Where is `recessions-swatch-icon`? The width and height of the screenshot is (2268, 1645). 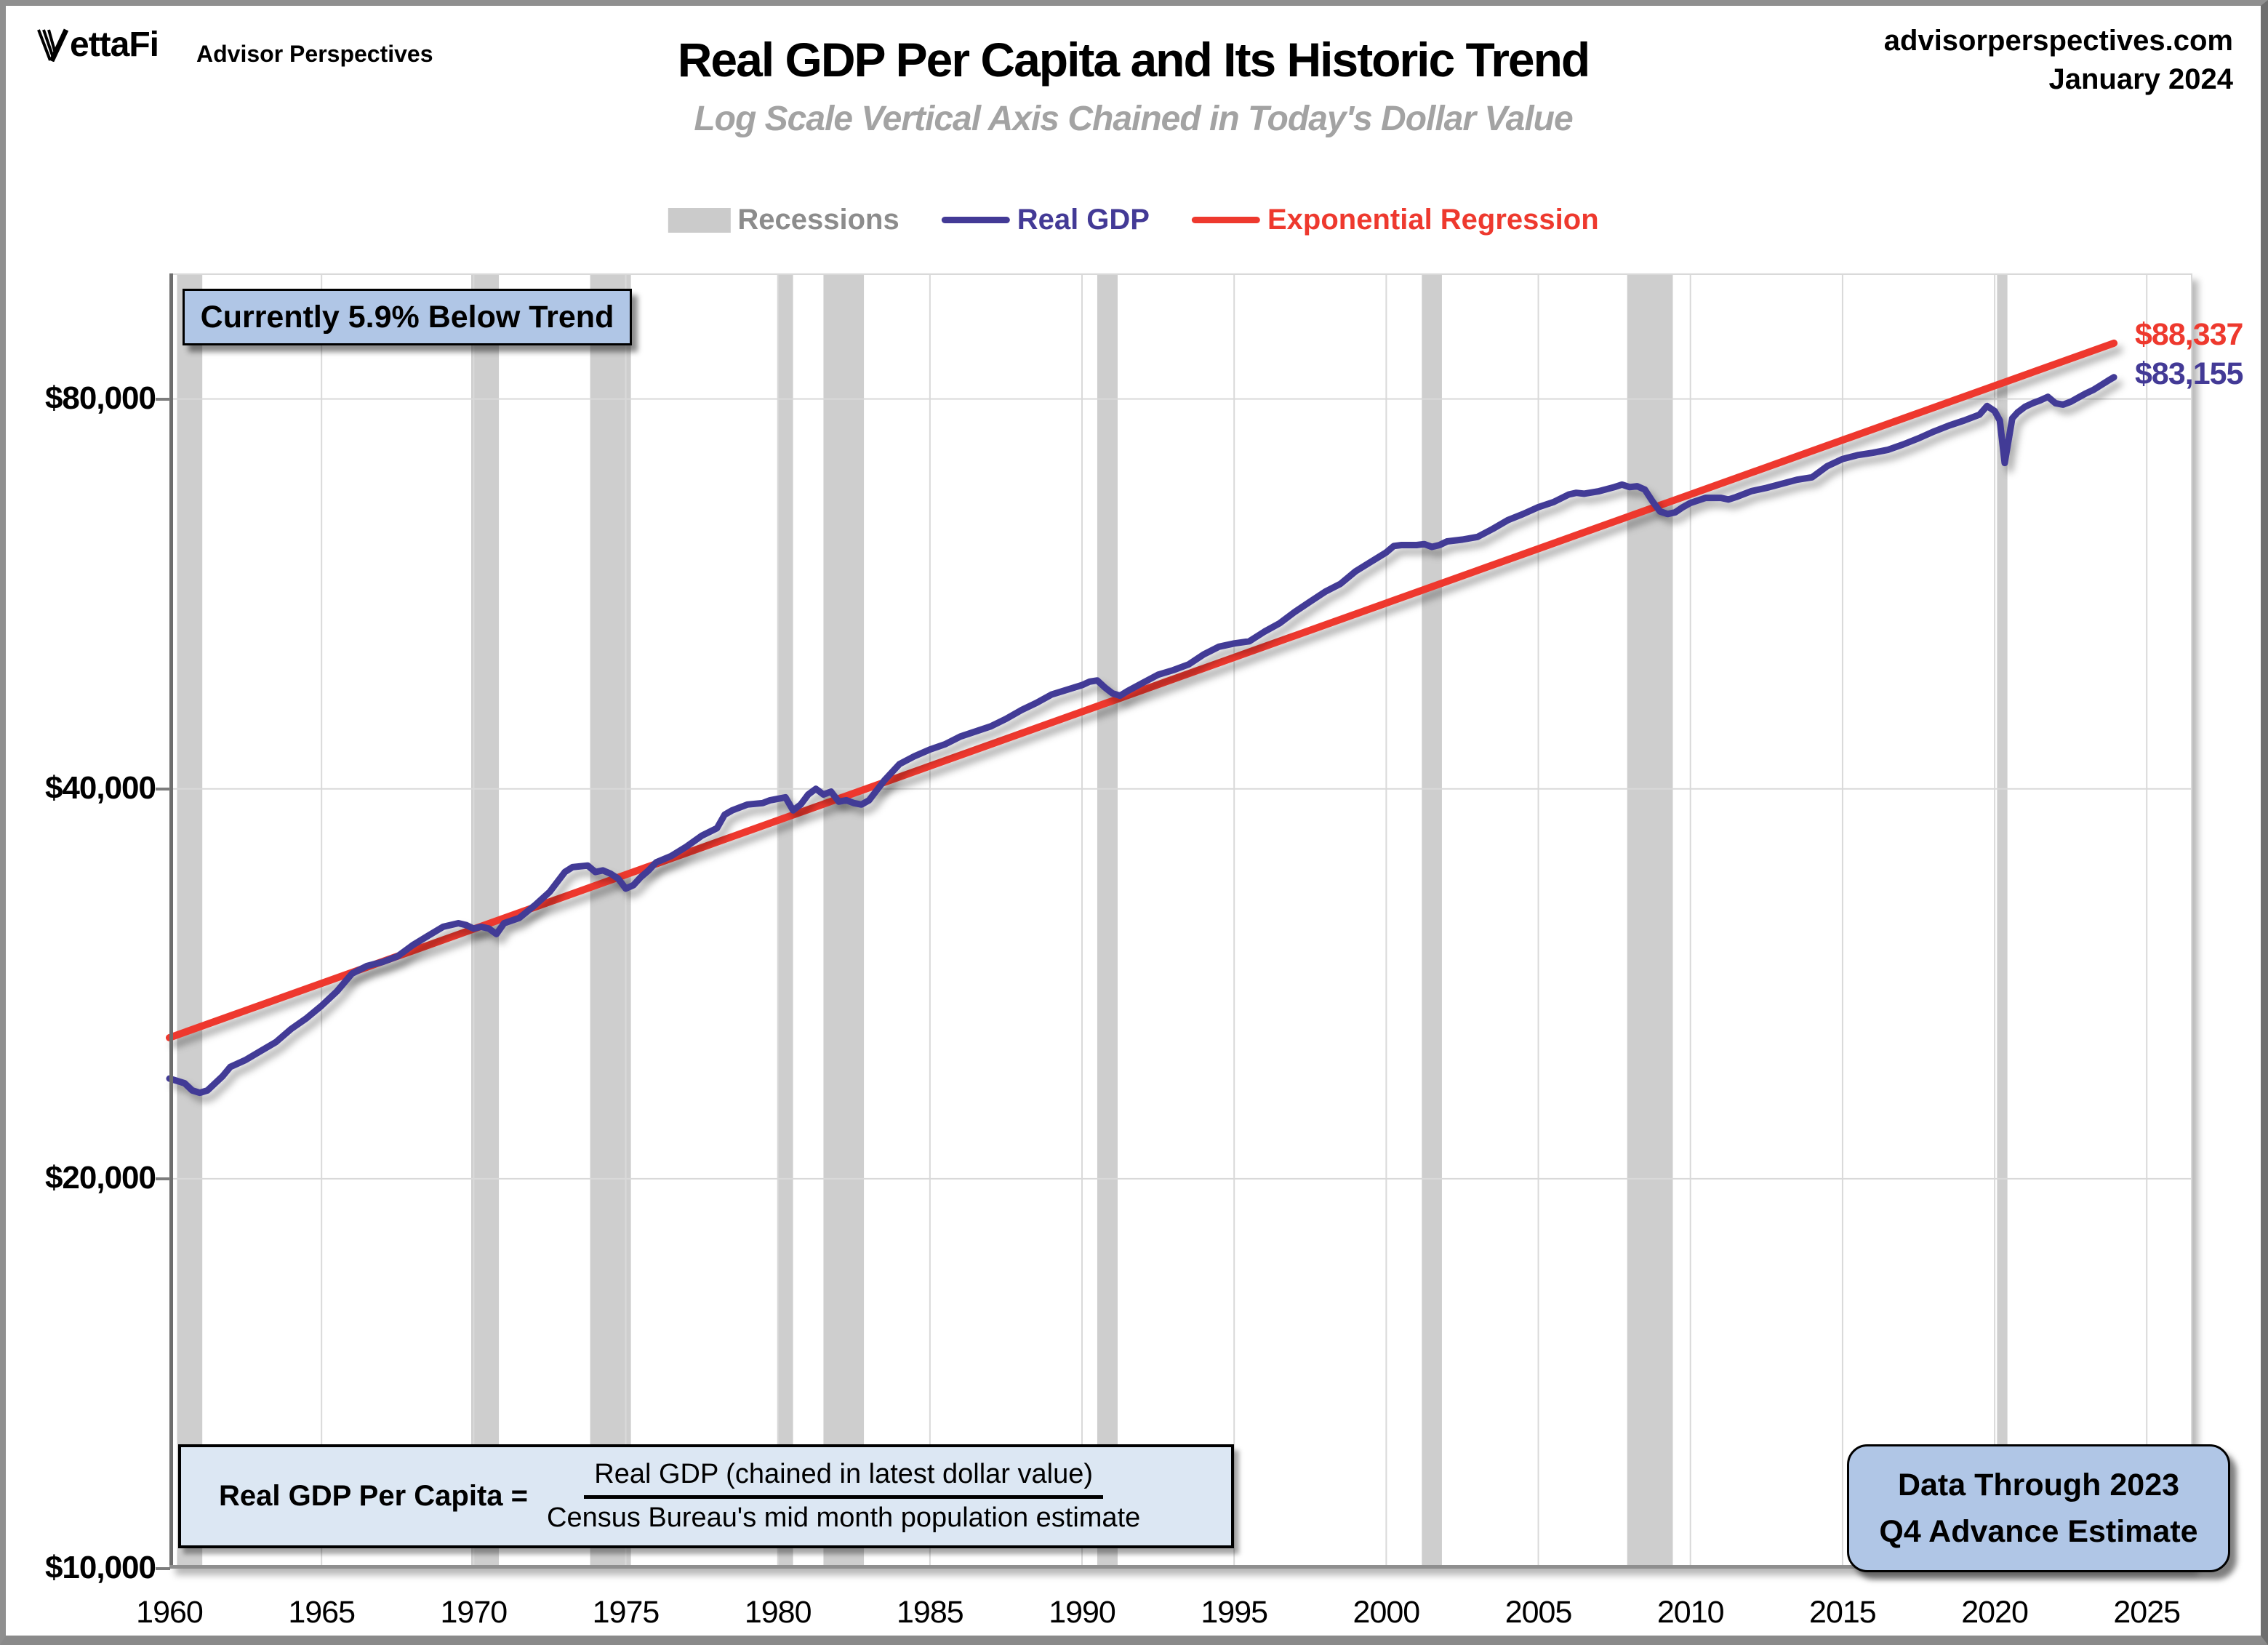
recessions-swatch-icon is located at coordinates (699, 220).